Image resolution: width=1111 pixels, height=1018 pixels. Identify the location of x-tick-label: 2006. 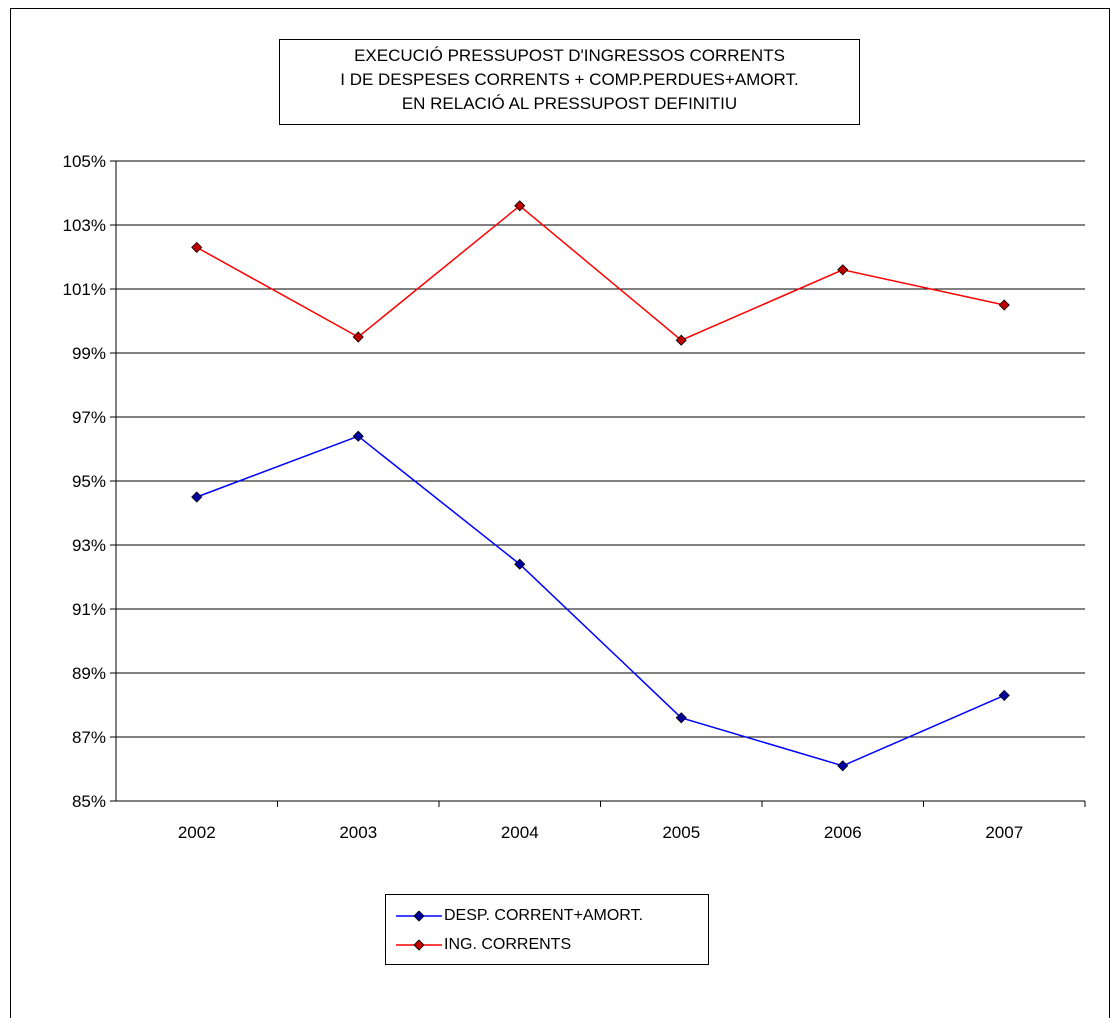
(843, 832).